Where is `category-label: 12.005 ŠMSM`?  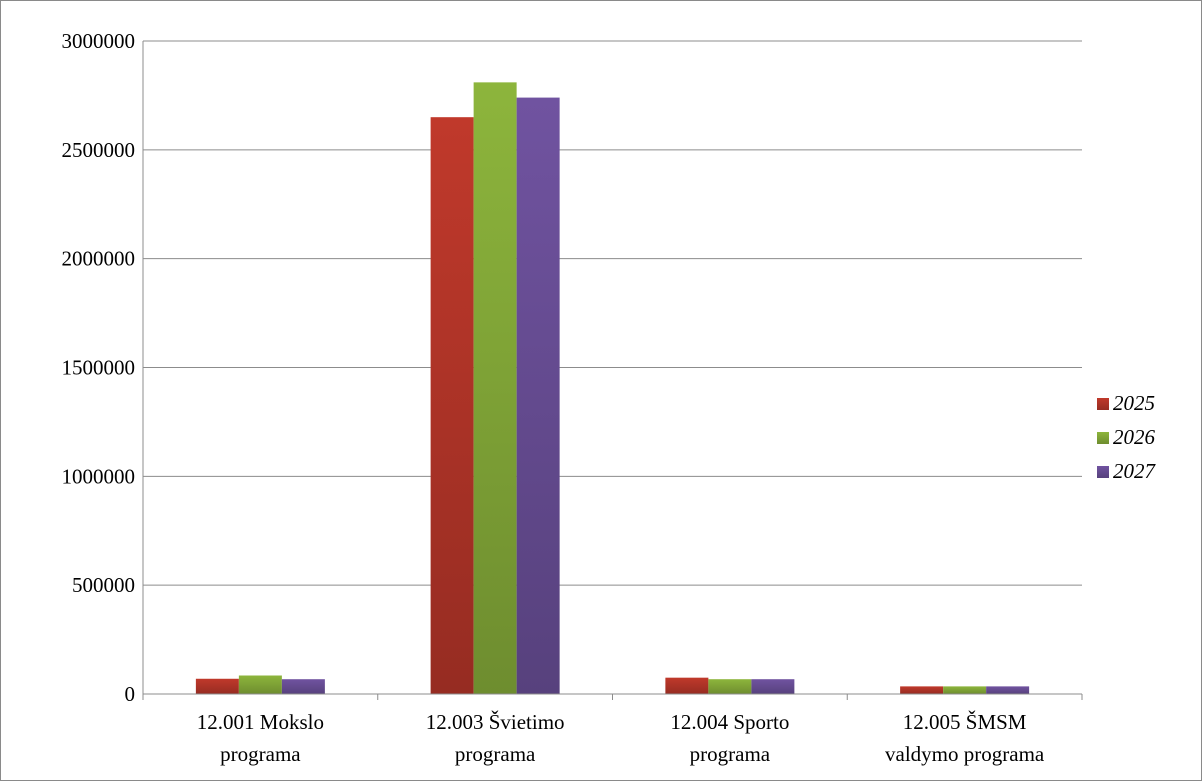
category-label: 12.005 ŠMSM is located at coordinates (965, 722).